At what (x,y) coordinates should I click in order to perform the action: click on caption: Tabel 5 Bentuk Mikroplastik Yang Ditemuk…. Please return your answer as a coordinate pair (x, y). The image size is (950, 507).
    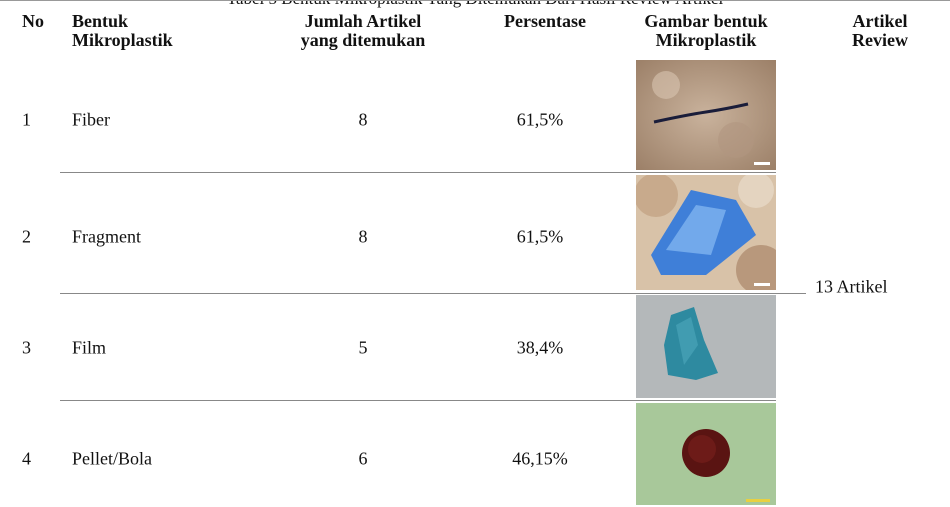
    Looking at the image, I should click on (475, 4).